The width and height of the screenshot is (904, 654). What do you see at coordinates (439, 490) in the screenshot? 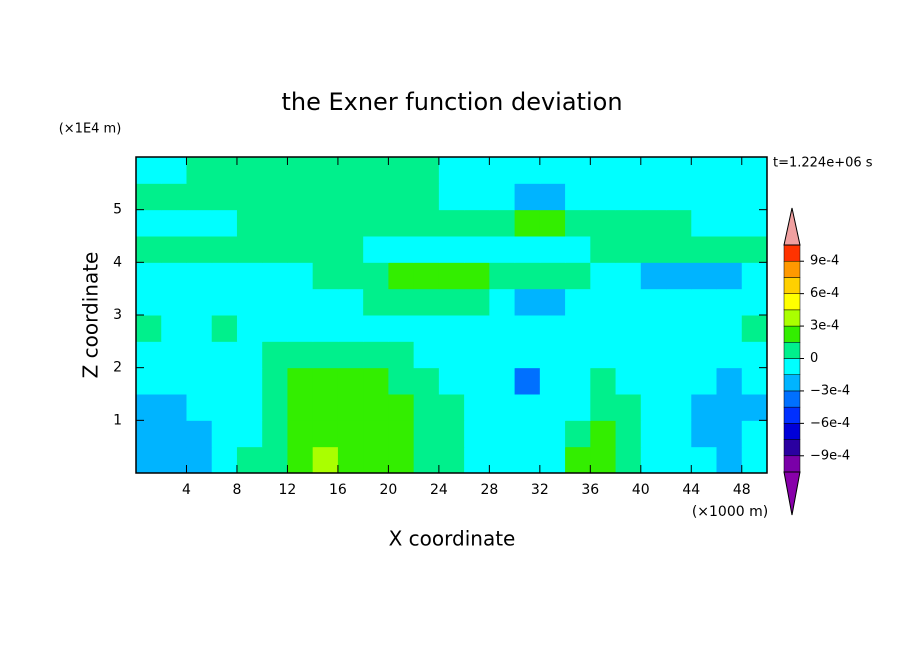
I see `x-tick-label: 24` at bounding box center [439, 490].